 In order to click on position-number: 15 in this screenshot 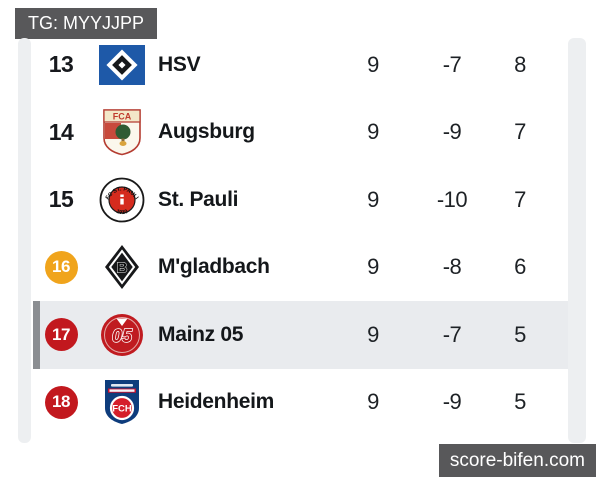, I will do `click(61, 199)`.